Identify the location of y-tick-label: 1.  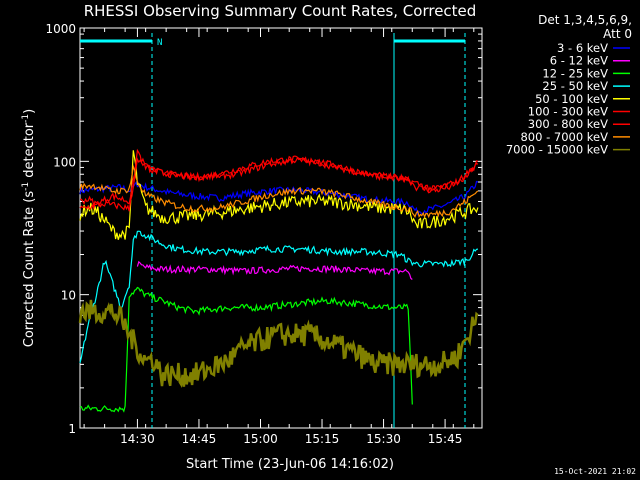
(72, 429).